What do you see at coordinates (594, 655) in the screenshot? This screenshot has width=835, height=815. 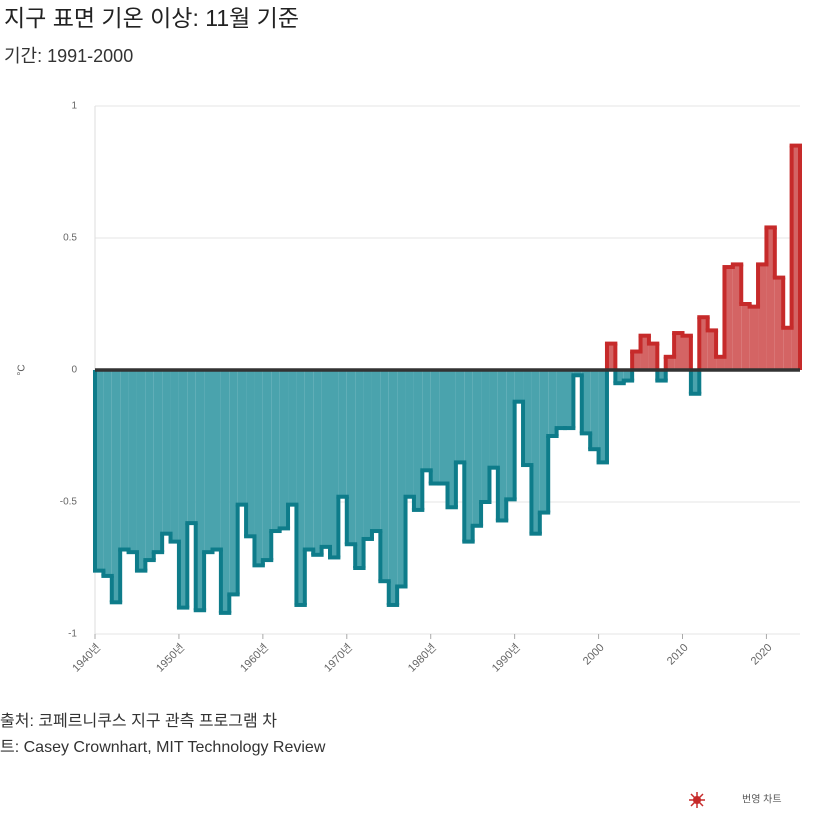 I see `x-tick-label: 2000` at bounding box center [594, 655].